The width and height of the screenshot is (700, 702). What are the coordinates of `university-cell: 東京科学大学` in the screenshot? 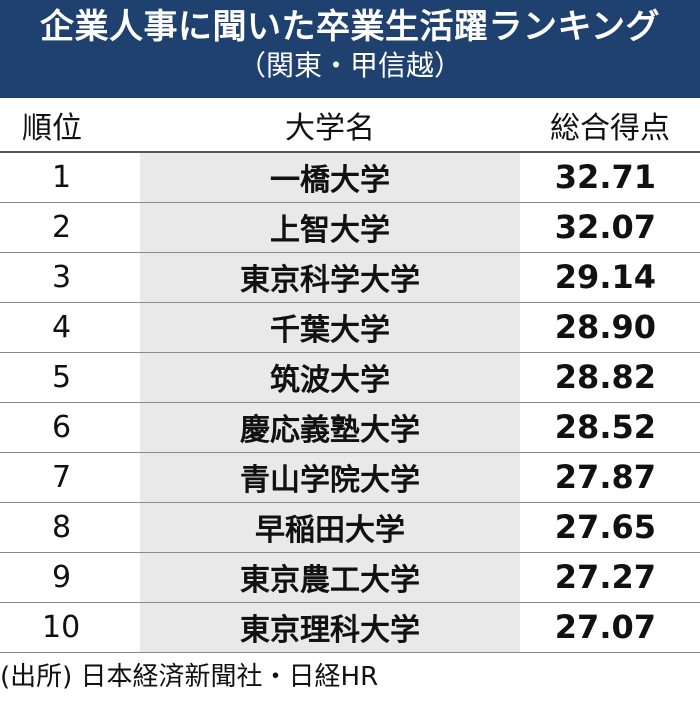 It's located at (330, 277).